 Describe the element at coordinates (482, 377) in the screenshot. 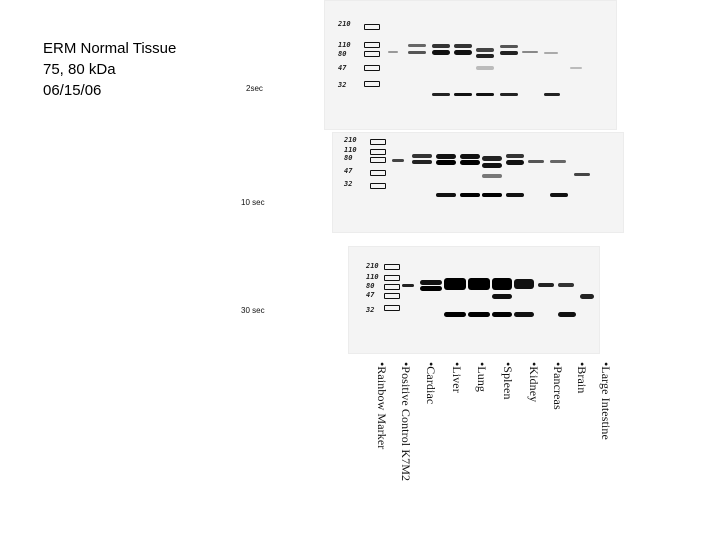

I see `lane-label-lung: •Lung` at that location.